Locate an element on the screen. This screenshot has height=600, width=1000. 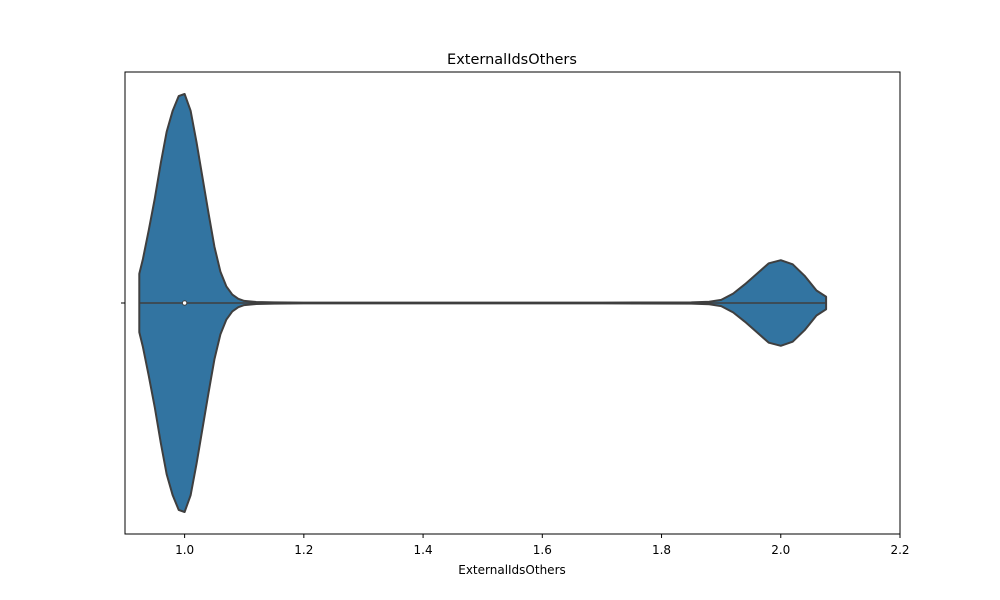
x-tick-label: 2.0 is located at coordinates (780, 550).